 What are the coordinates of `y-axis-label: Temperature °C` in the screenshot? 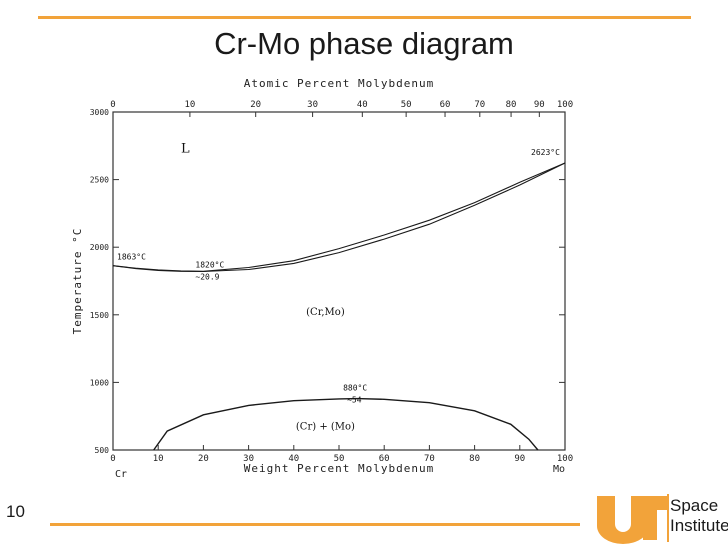 It's located at (77, 281).